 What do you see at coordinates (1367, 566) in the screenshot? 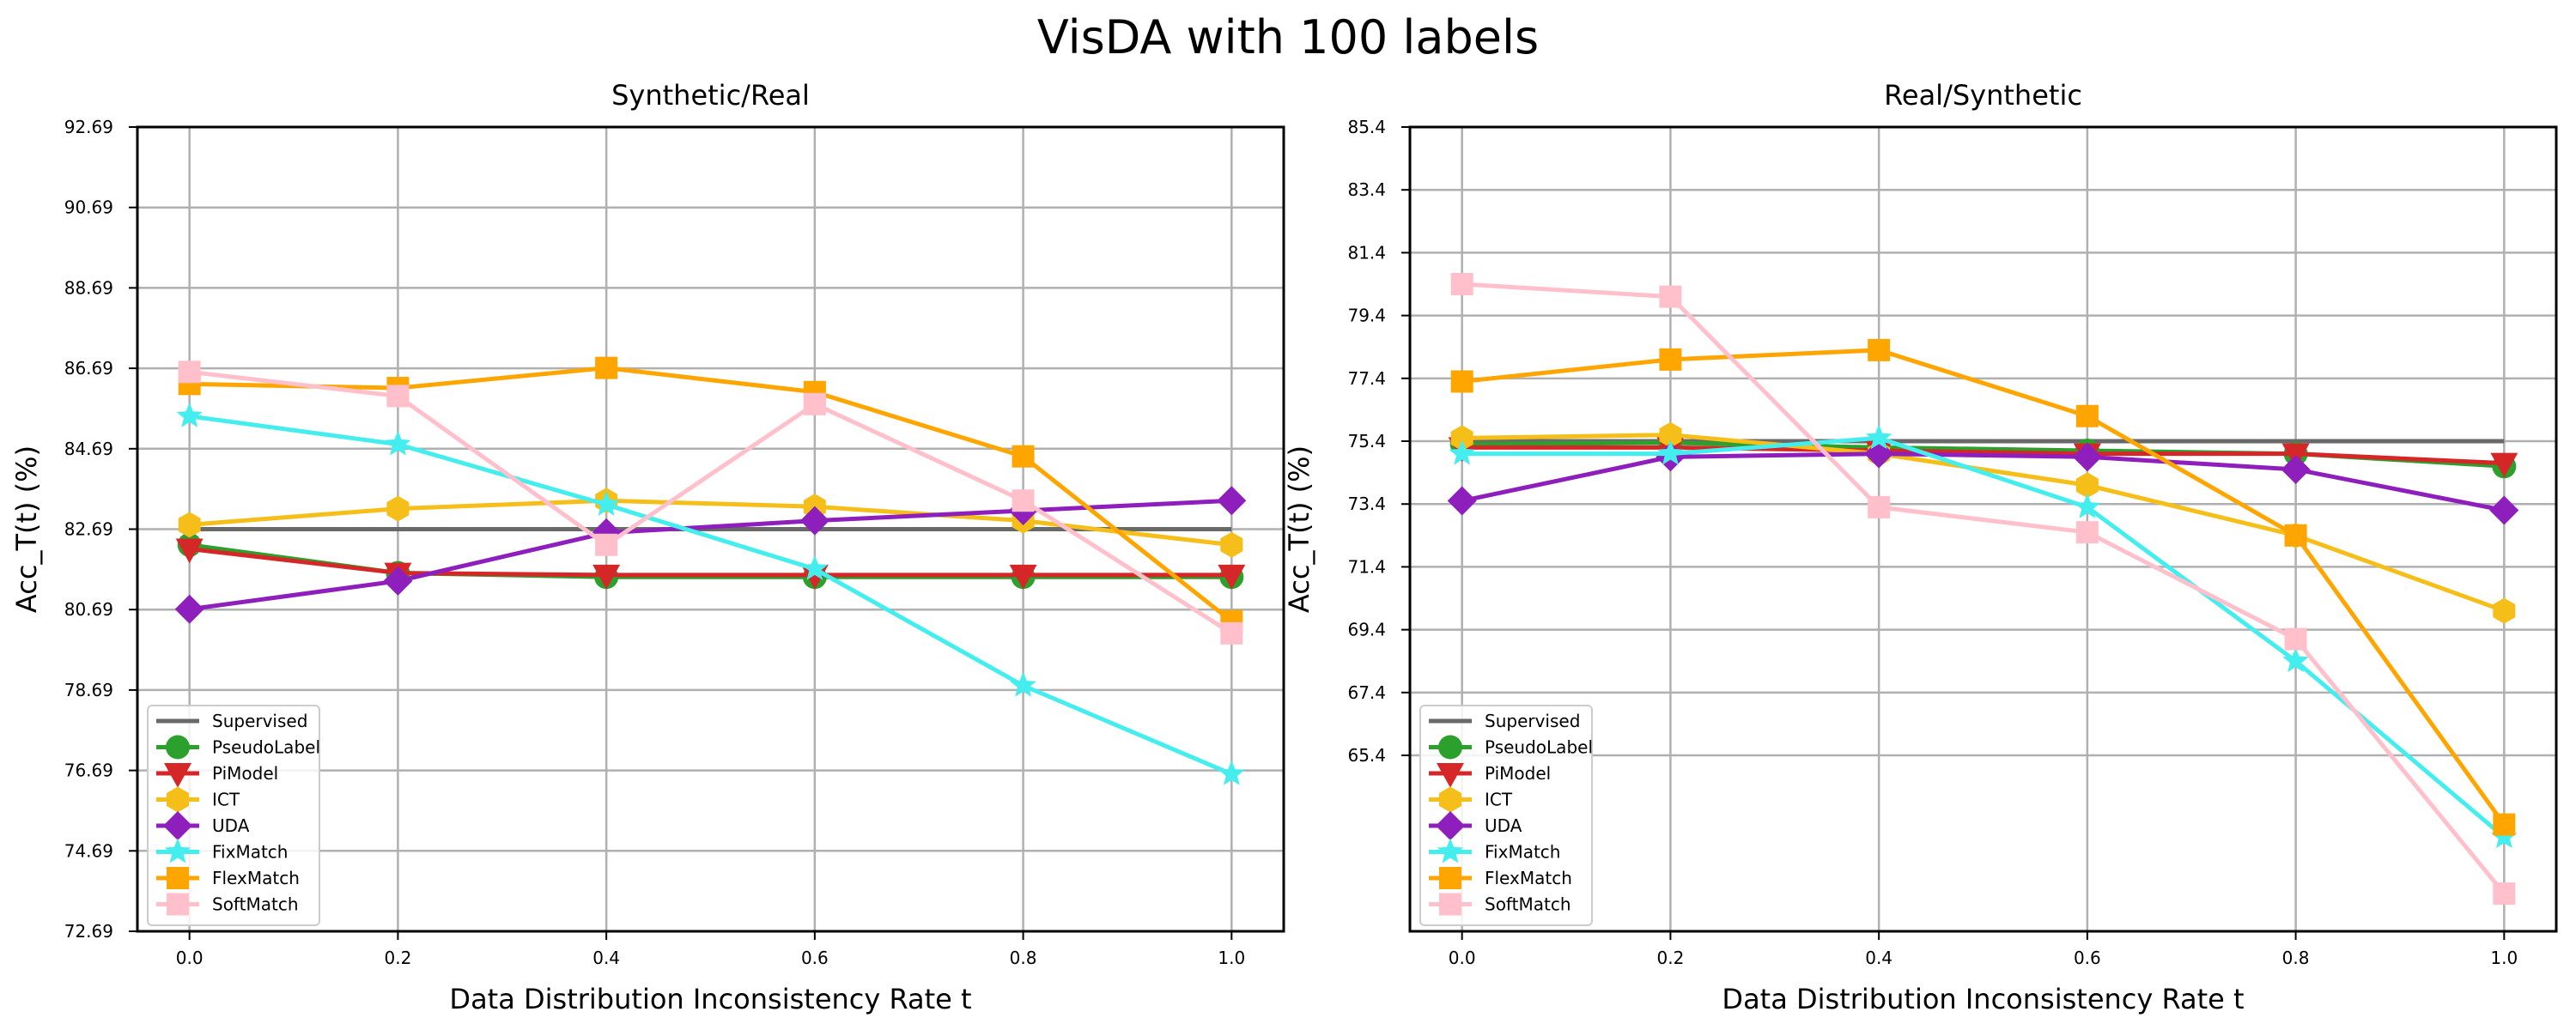
I see `y-tick-label: 71.4` at bounding box center [1367, 566].